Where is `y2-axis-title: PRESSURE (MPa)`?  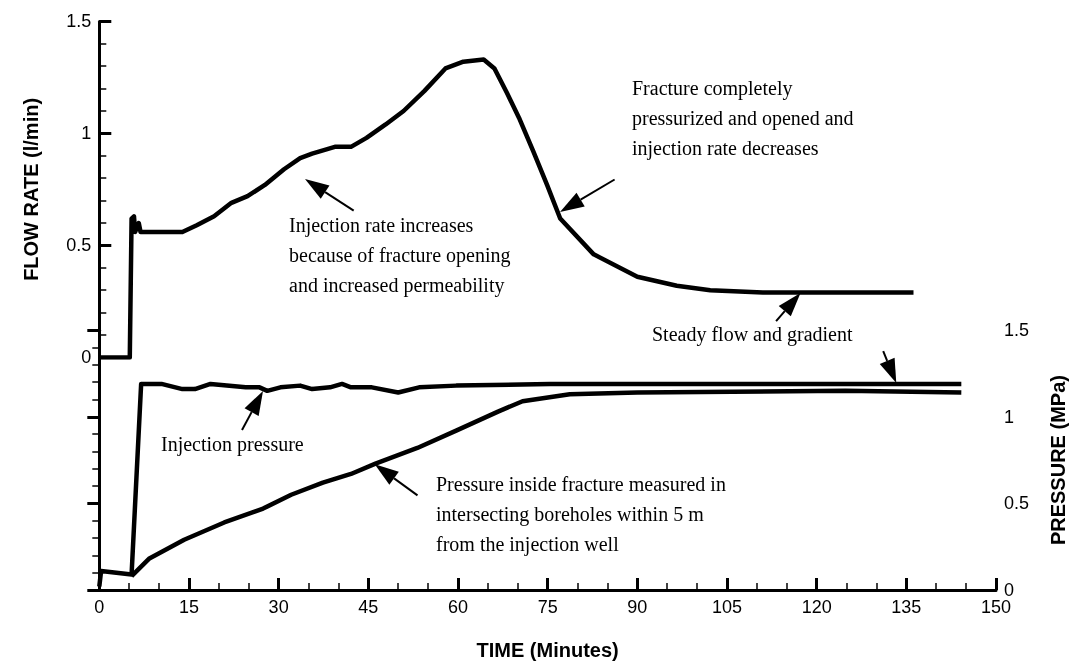
y2-axis-title: PRESSURE (MPa) is located at coordinates (1058, 460).